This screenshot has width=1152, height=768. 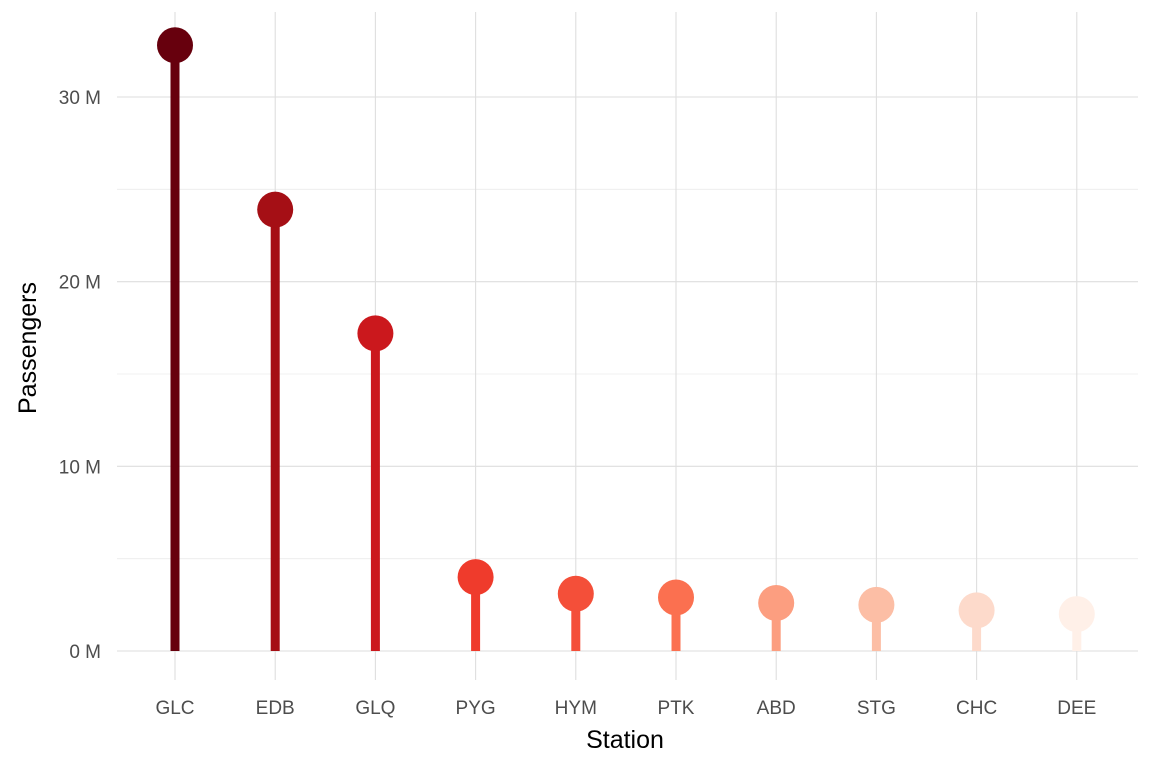 I want to click on y-axis-title: Passengers, so click(x=28, y=348).